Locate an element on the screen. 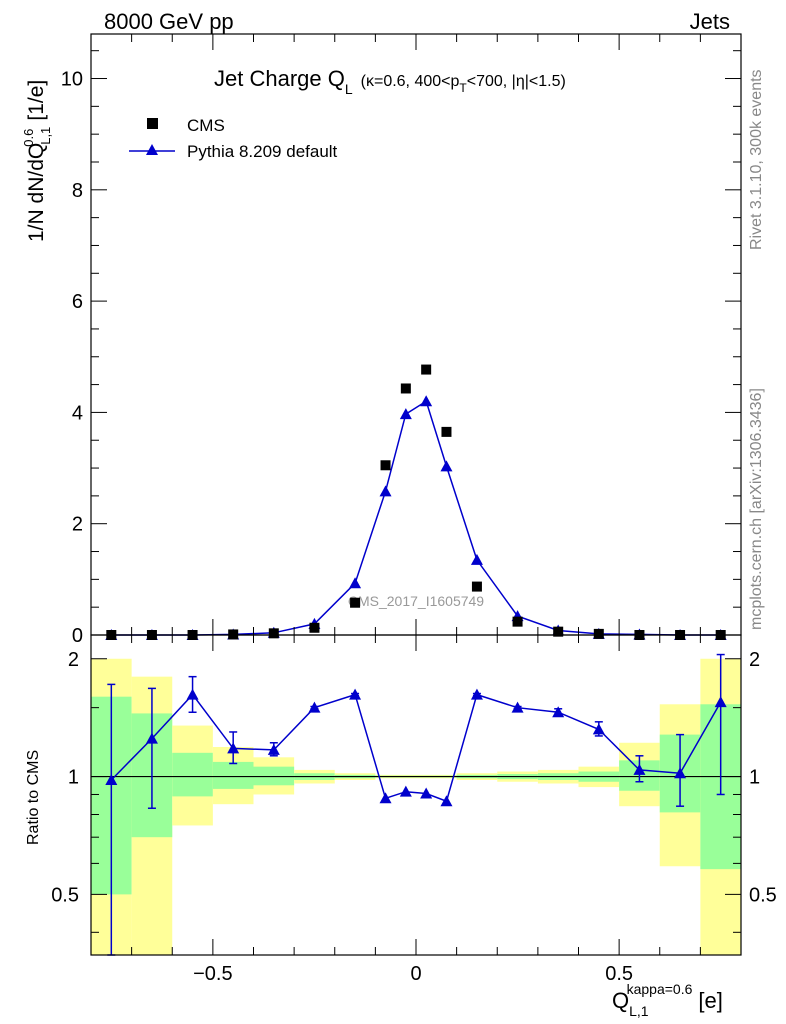  ratio-xlabel: QL,1 kappa=0.6 [e] is located at coordinates (667, 1000).